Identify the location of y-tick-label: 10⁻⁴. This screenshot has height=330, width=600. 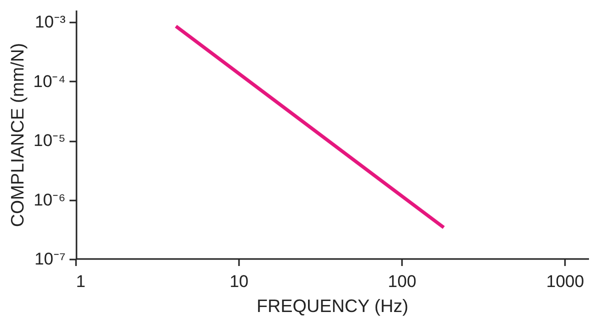
(49, 81).